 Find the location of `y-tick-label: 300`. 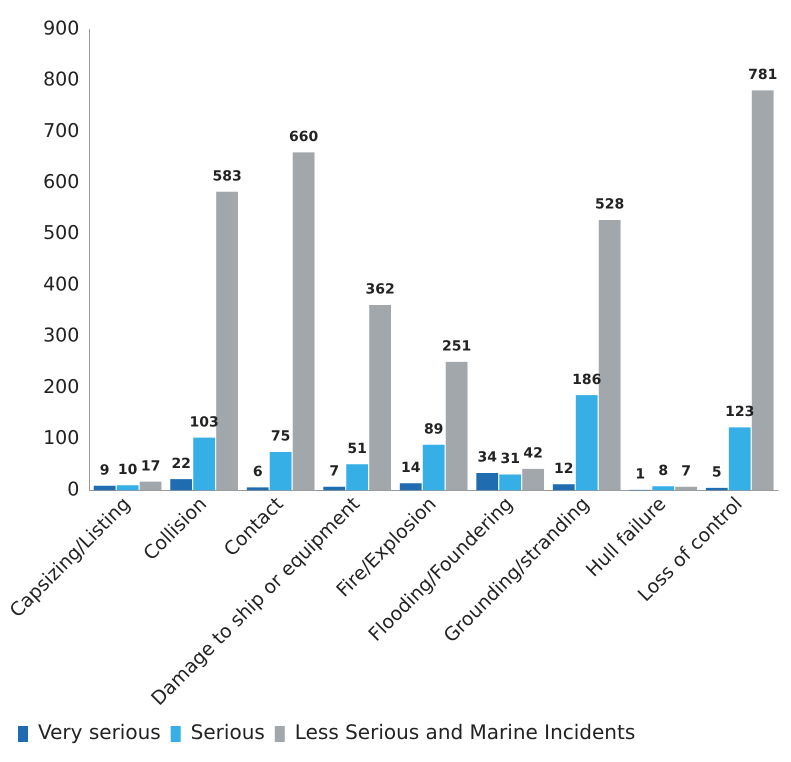

y-tick-label: 300 is located at coordinates (61, 335).